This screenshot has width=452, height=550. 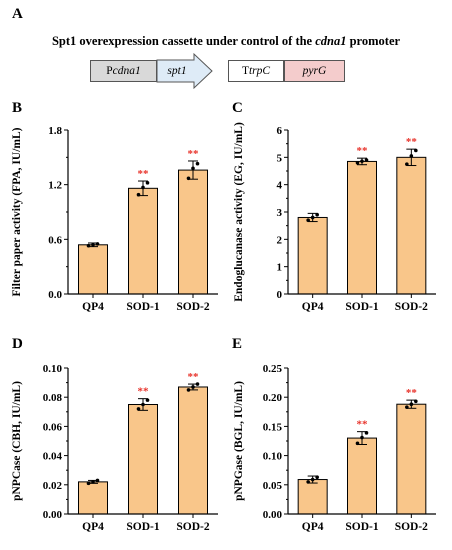 I want to click on panel-letter-b: B, so click(x=17, y=108).